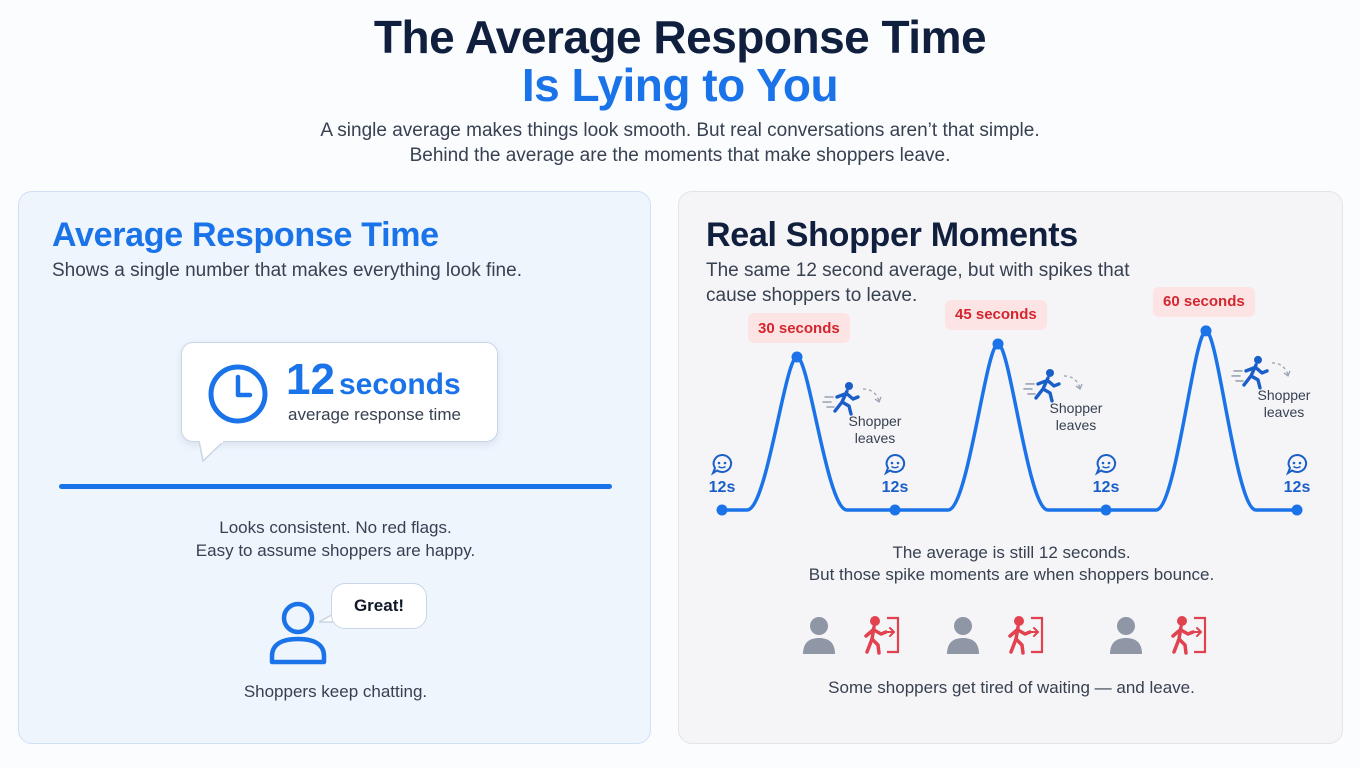 This screenshot has height=768, width=1360. Describe the element at coordinates (1005, 635) in the screenshot. I see `shopper-row` at that location.